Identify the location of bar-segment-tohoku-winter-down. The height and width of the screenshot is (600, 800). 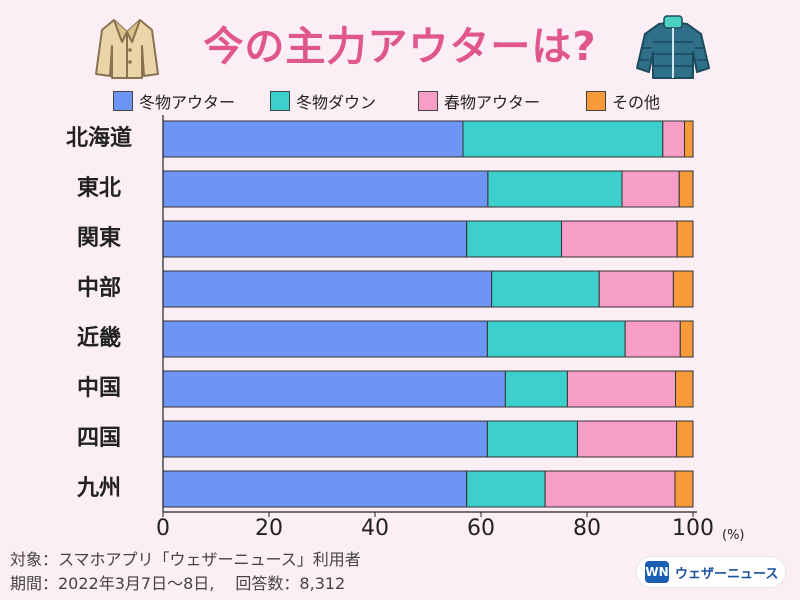
(555, 189).